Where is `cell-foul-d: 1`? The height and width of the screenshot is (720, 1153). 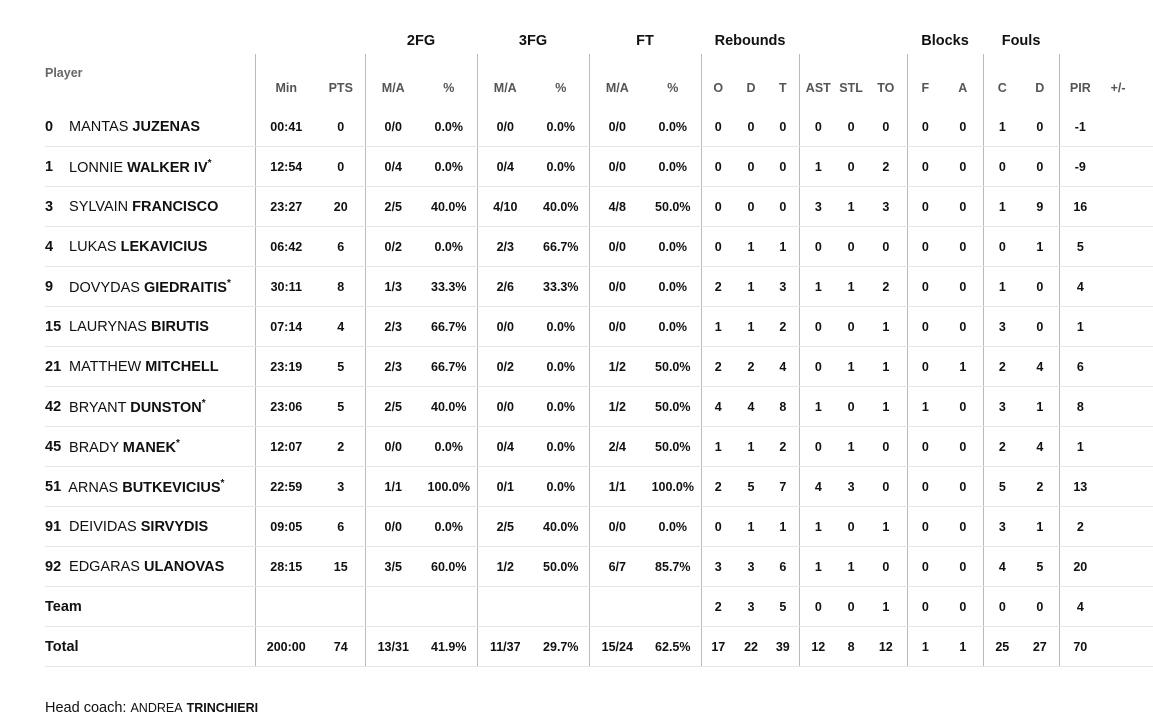
cell-foul-d: 1 is located at coordinates (1040, 406).